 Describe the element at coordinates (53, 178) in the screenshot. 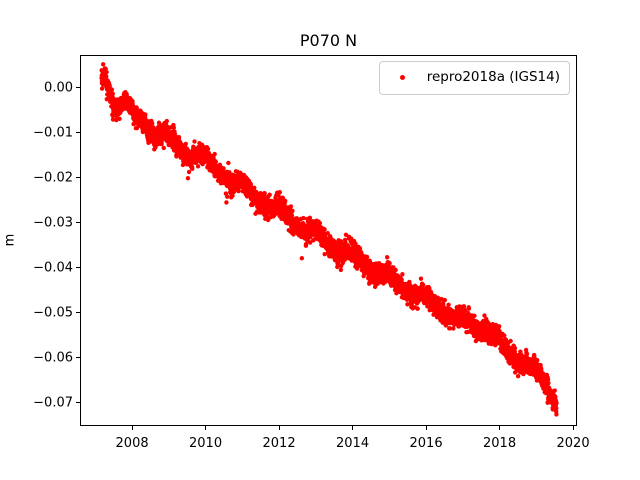

I see `y-tick-label: −0.02` at that location.